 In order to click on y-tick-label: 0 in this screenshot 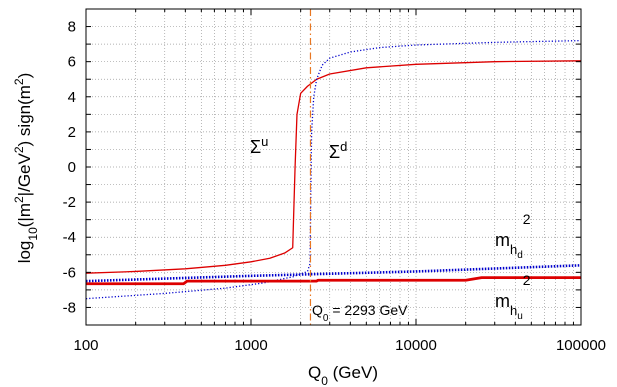, I will do `click(72, 167)`.